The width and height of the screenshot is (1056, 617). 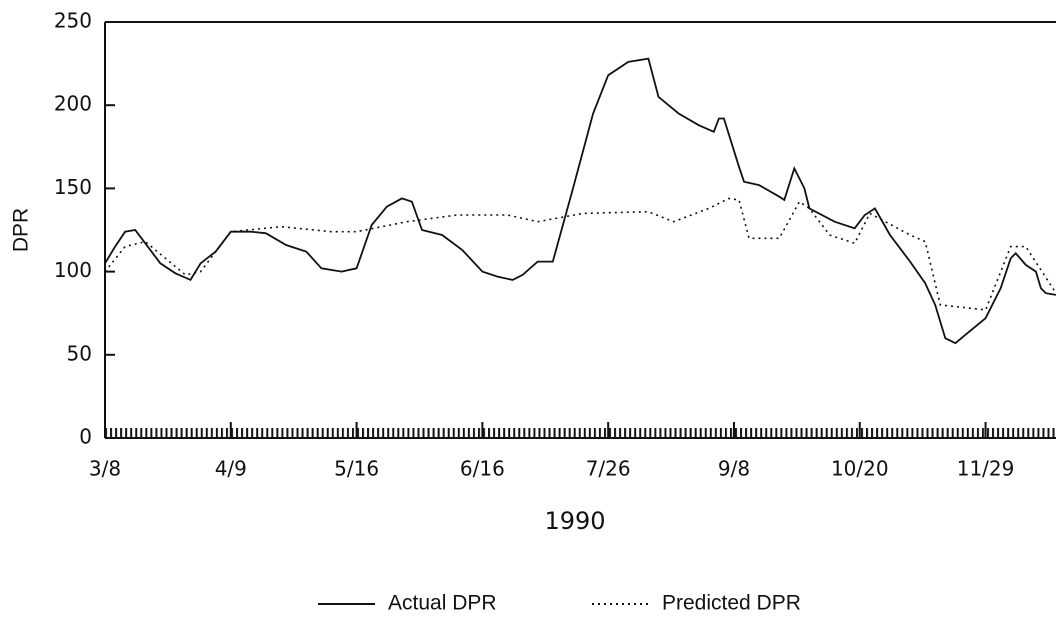 What do you see at coordinates (581, 433) in the screenshot?
I see `minor-ticks` at bounding box center [581, 433].